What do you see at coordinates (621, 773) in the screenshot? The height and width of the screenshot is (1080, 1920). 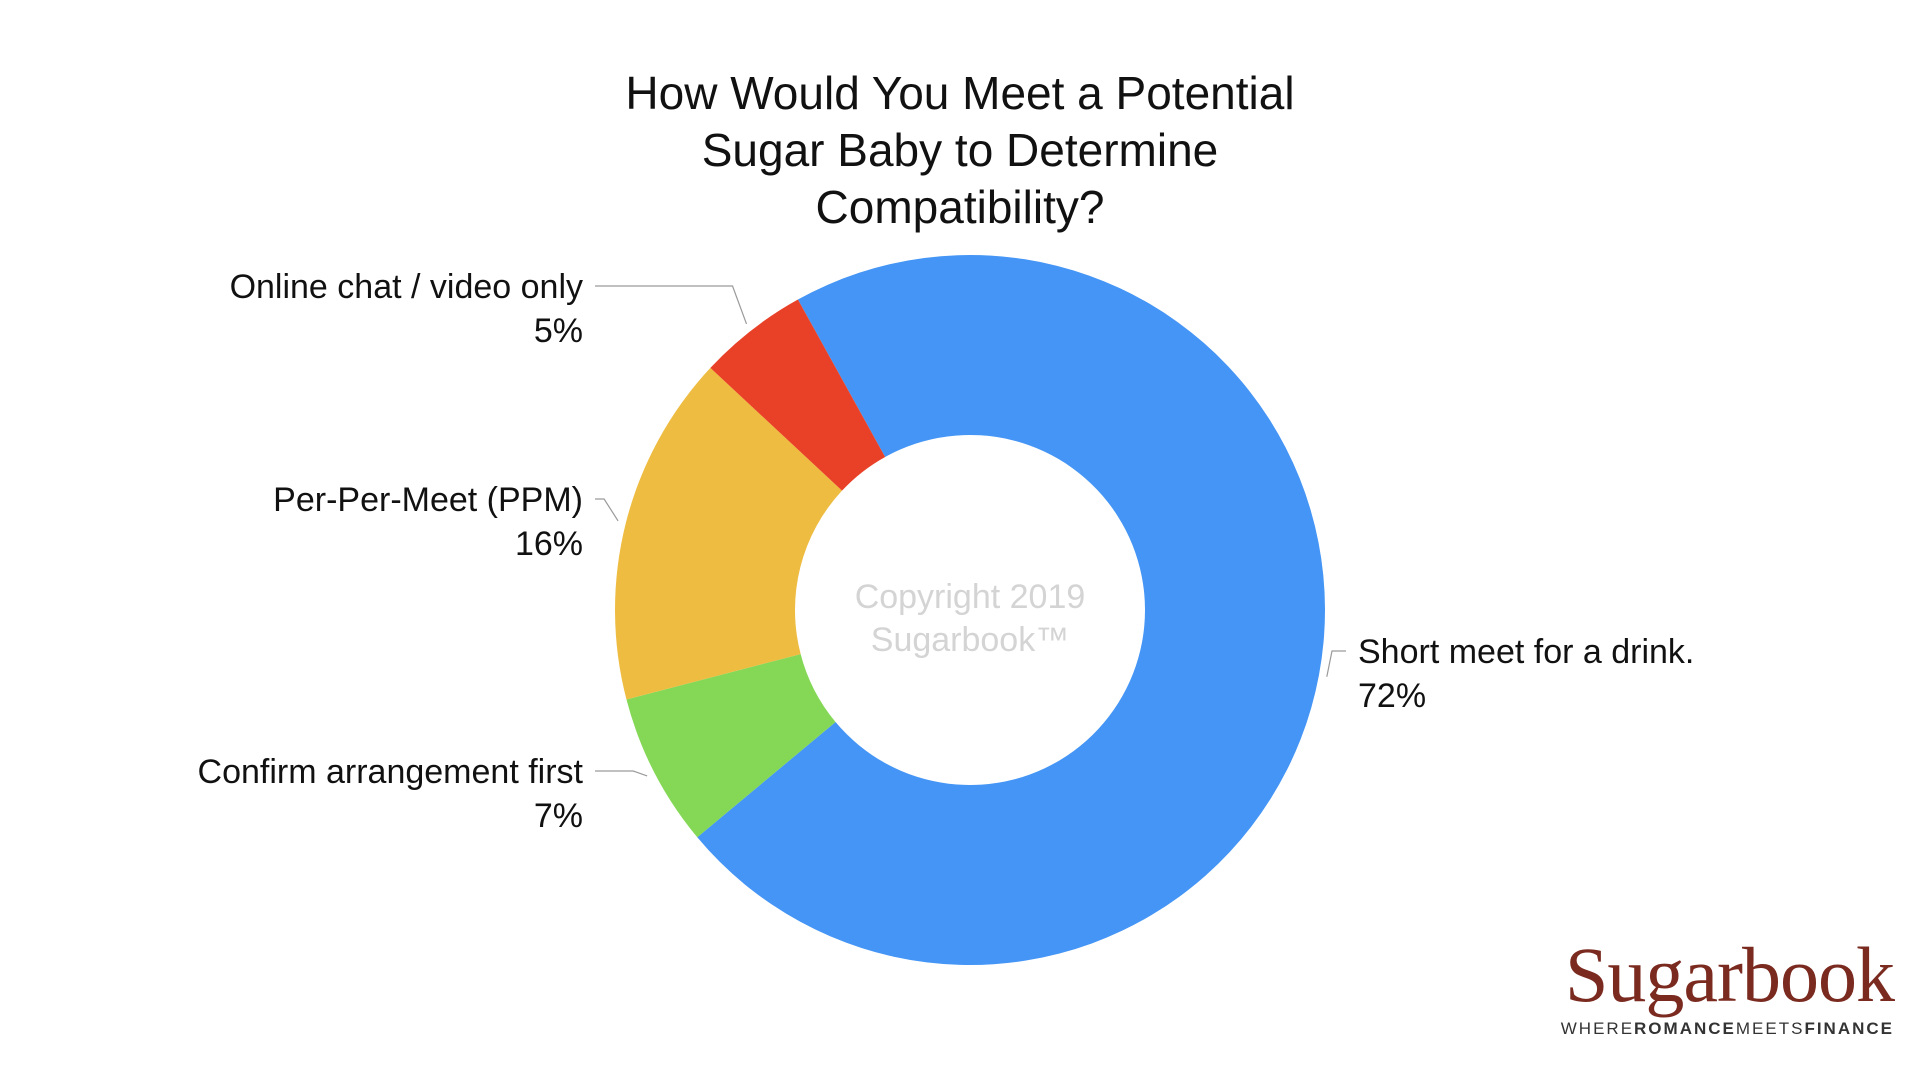 I see `leader-line-confirm-arrangement-first` at bounding box center [621, 773].